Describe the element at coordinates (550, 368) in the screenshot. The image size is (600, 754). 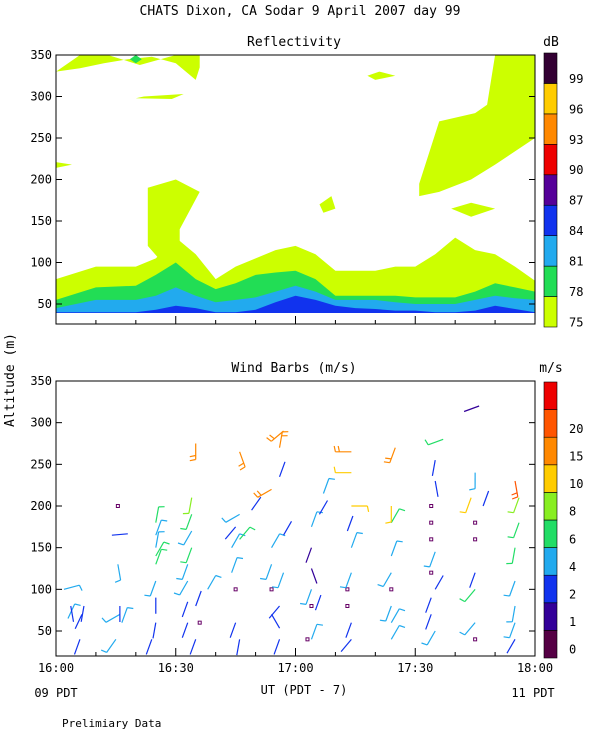
I see `wind-units-label: m/s` at that location.